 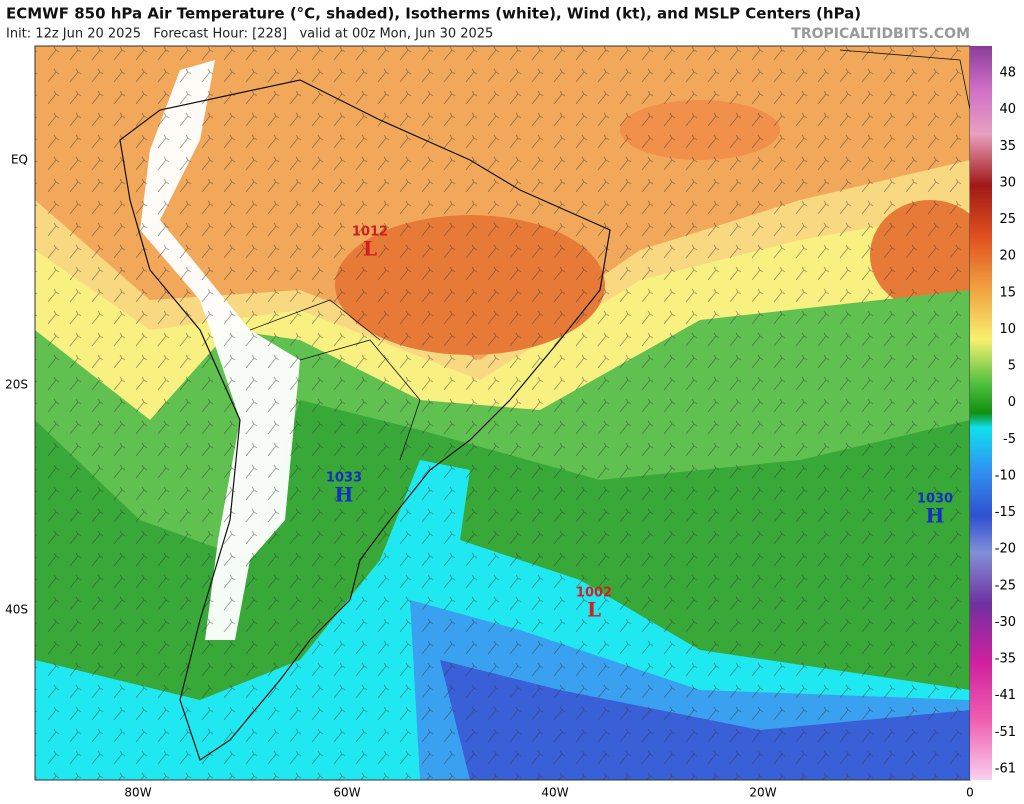 What do you see at coordinates (594, 593) in the screenshot?
I see `pressure-value: 1002` at bounding box center [594, 593].